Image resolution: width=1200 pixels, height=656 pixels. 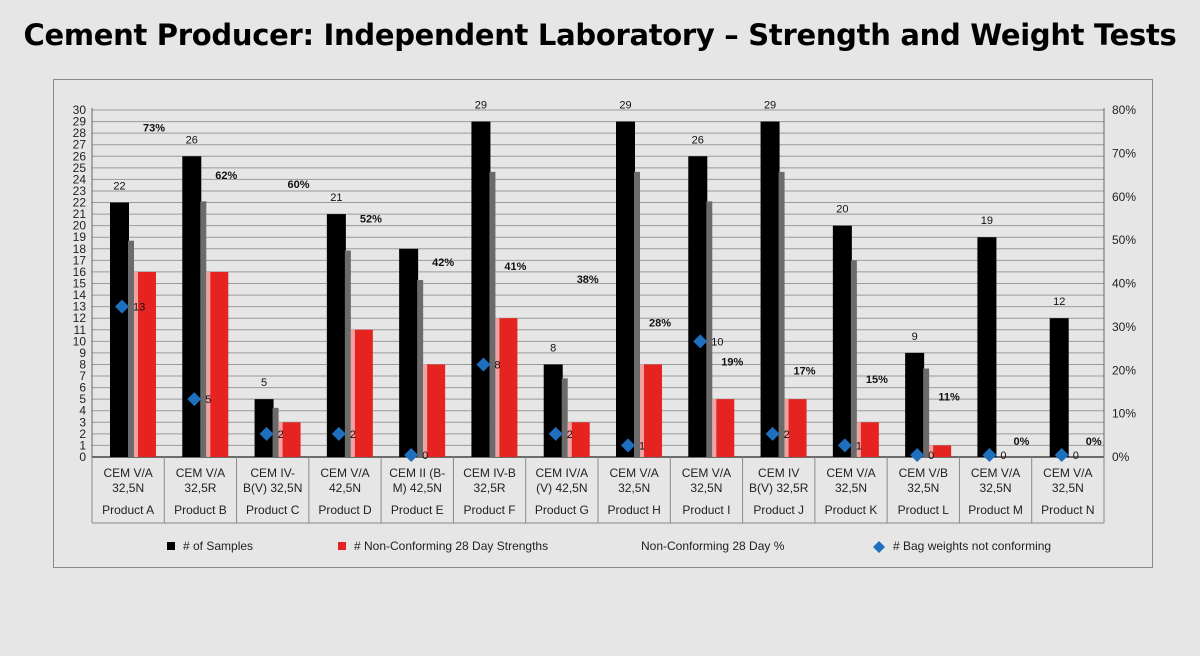 What do you see at coordinates (1124, 240) in the screenshot?
I see `y-right-tick-label: 50%` at bounding box center [1124, 240].